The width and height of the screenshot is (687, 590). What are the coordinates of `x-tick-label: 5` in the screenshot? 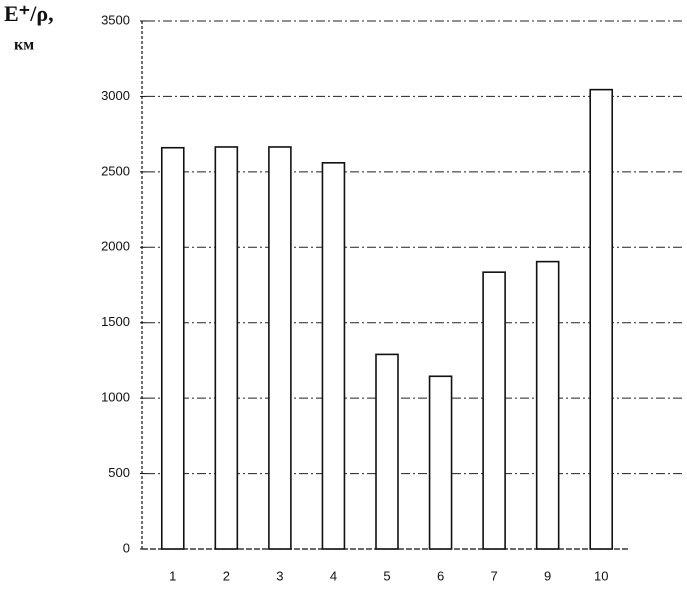 It's located at (386, 575).